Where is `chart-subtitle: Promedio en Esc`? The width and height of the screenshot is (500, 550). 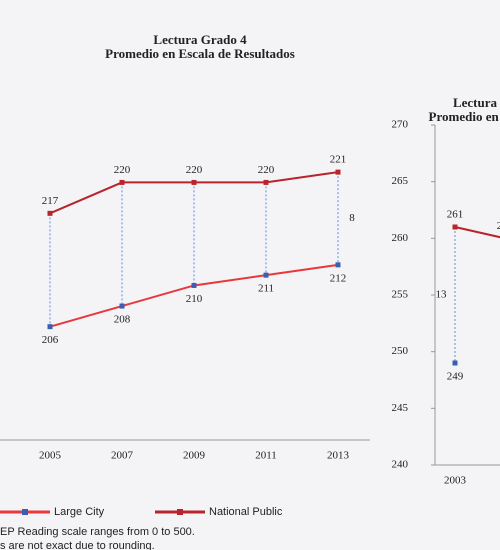
chart-subtitle: Promedio en Esc is located at coordinates (464, 116).